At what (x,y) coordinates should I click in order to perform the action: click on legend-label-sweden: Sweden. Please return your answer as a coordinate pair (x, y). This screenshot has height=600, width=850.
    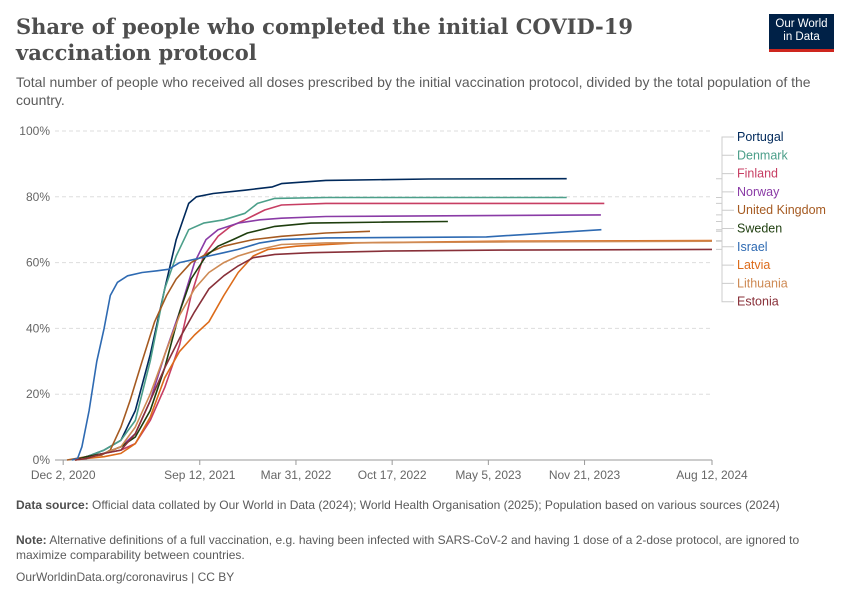
    Looking at the image, I should click on (759, 229).